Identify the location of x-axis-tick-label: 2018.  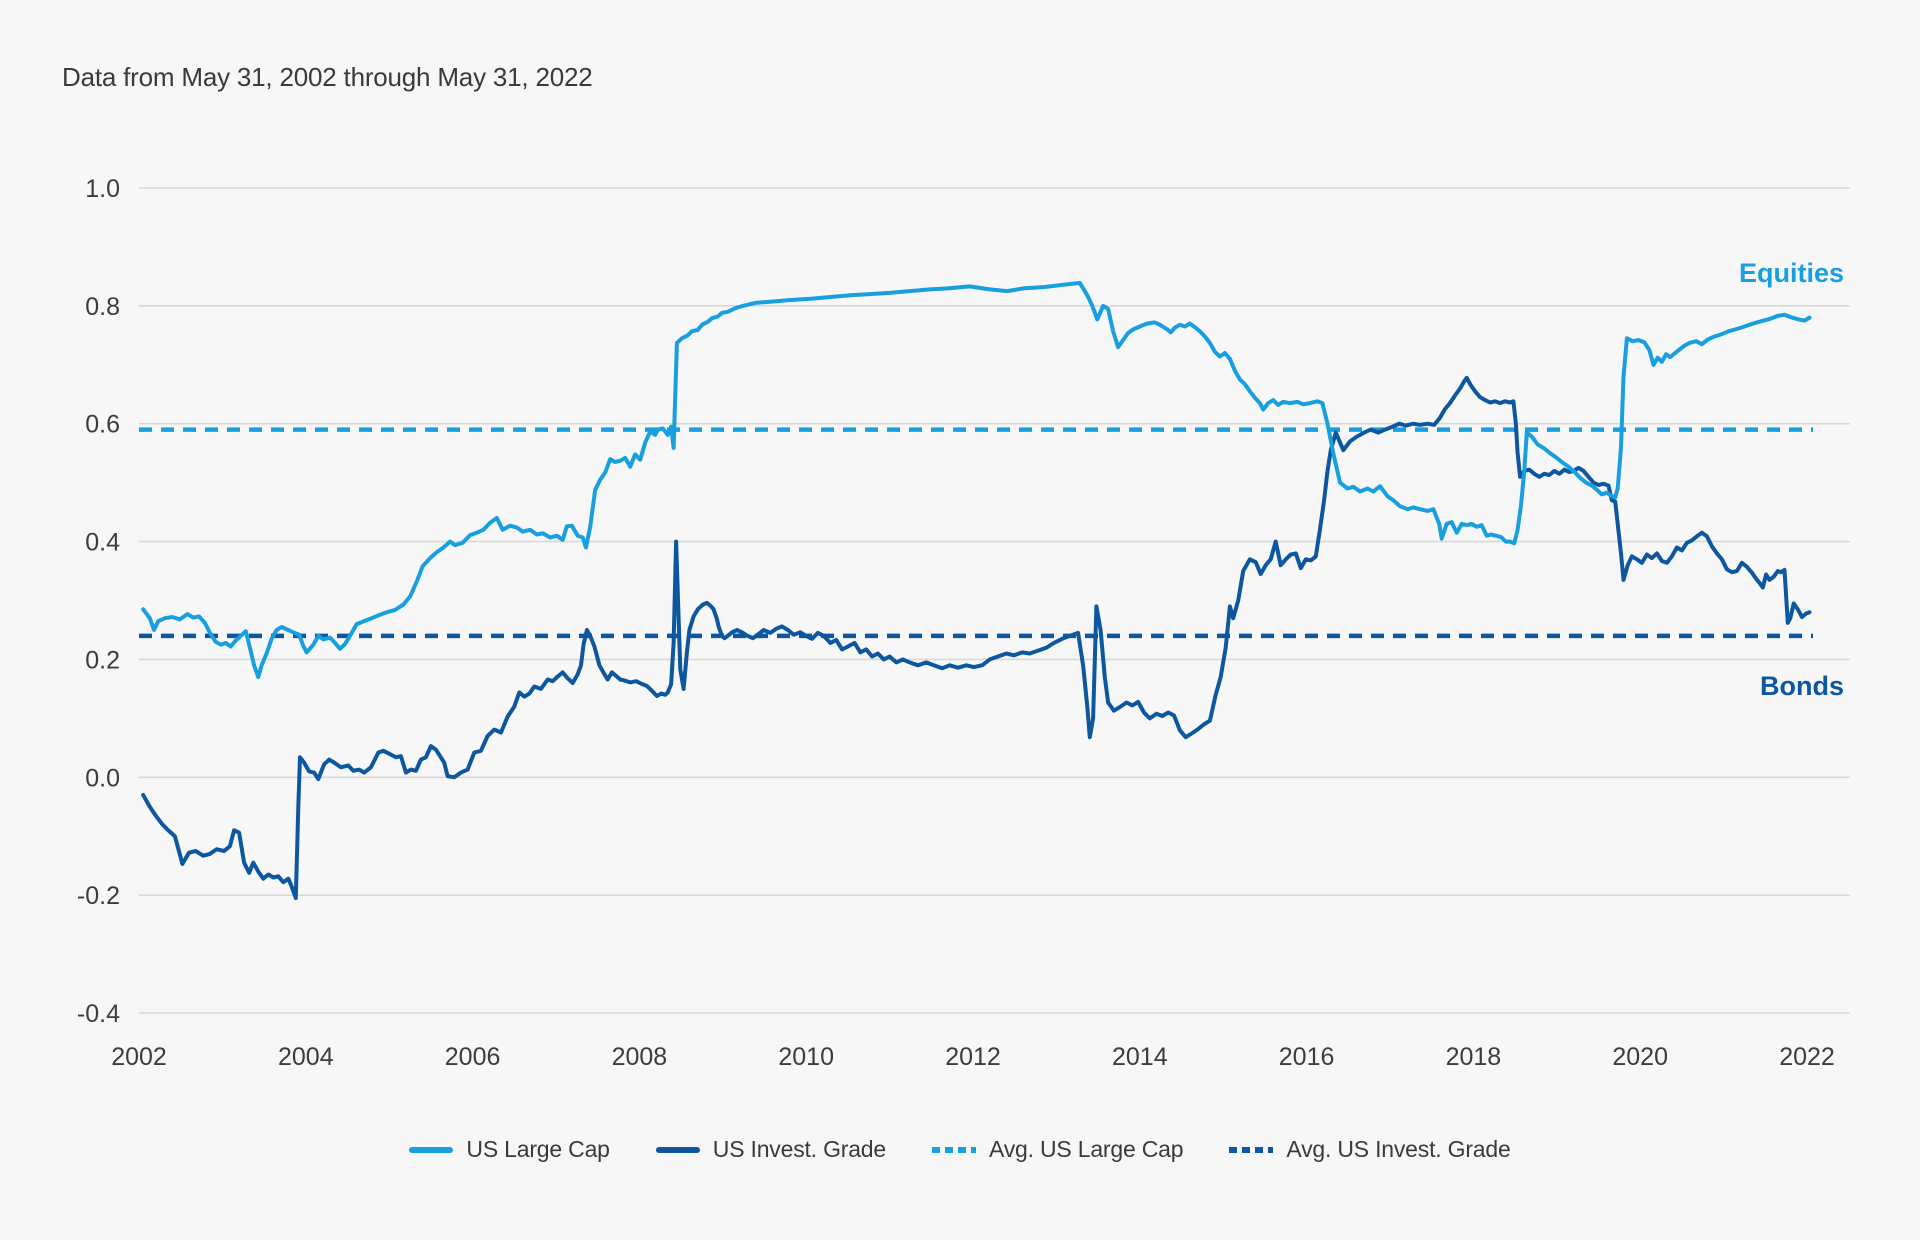
(1474, 1057).